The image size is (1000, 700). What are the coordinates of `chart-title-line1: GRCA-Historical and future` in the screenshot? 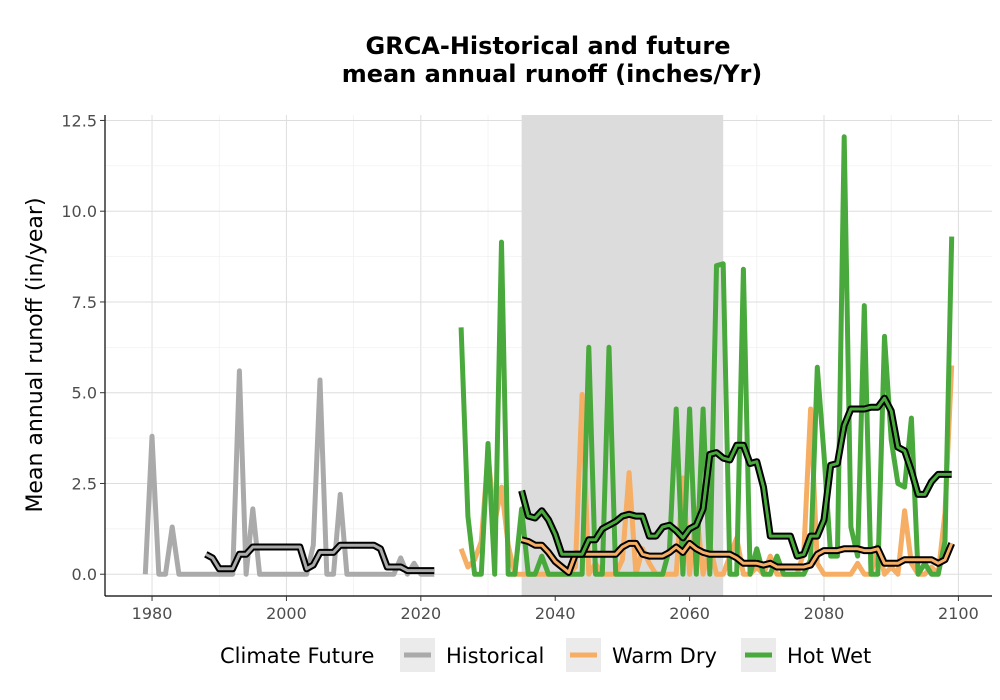 It's located at (548, 46).